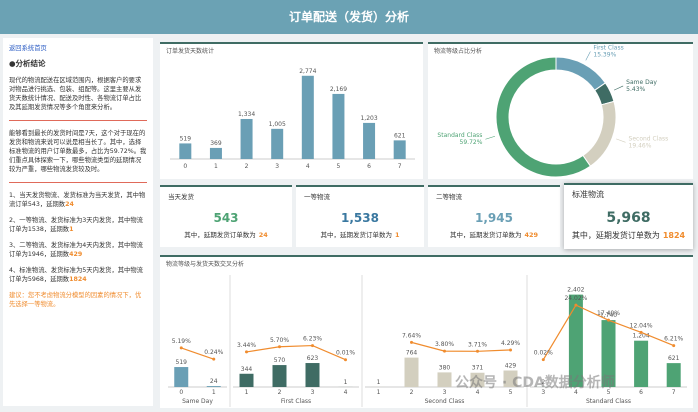 The width and height of the screenshot is (698, 412). What do you see at coordinates (543, 353) in the screenshot?
I see `pct-label: 0.02%` at bounding box center [543, 353].